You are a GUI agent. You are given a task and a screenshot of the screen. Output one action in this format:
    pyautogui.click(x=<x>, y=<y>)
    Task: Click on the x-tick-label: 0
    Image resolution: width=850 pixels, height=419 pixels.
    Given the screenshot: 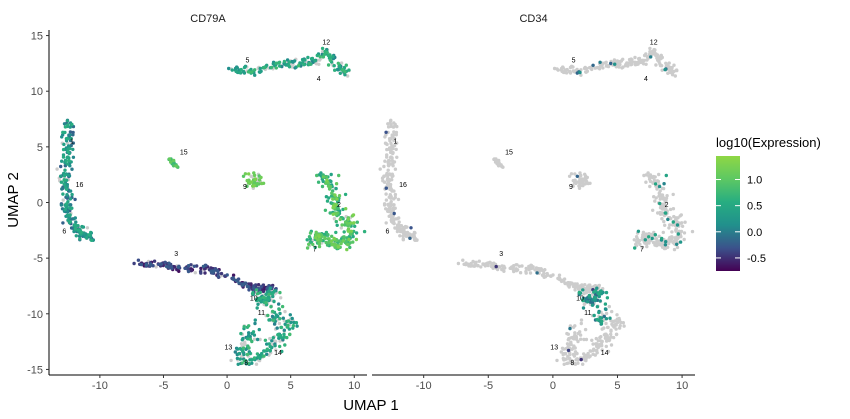 What is the action you would take?
    pyautogui.click(x=553, y=386)
    